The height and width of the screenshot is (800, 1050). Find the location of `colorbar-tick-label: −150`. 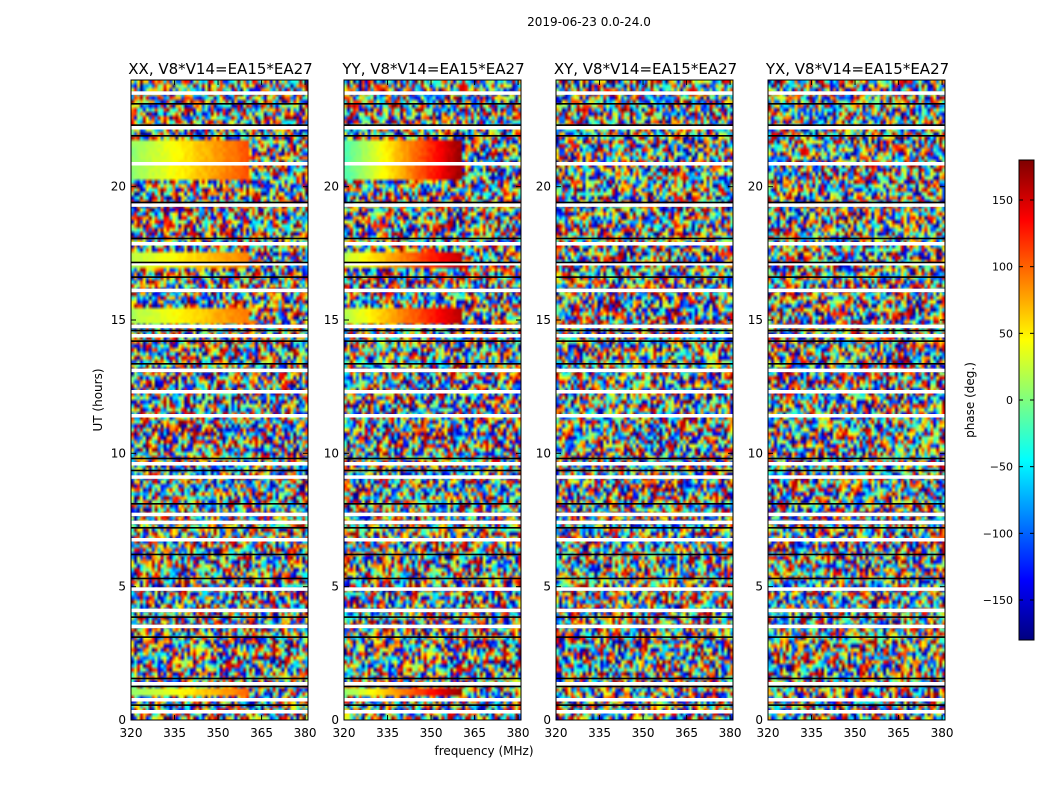

colorbar-tick-label: −150 is located at coordinates (998, 600).